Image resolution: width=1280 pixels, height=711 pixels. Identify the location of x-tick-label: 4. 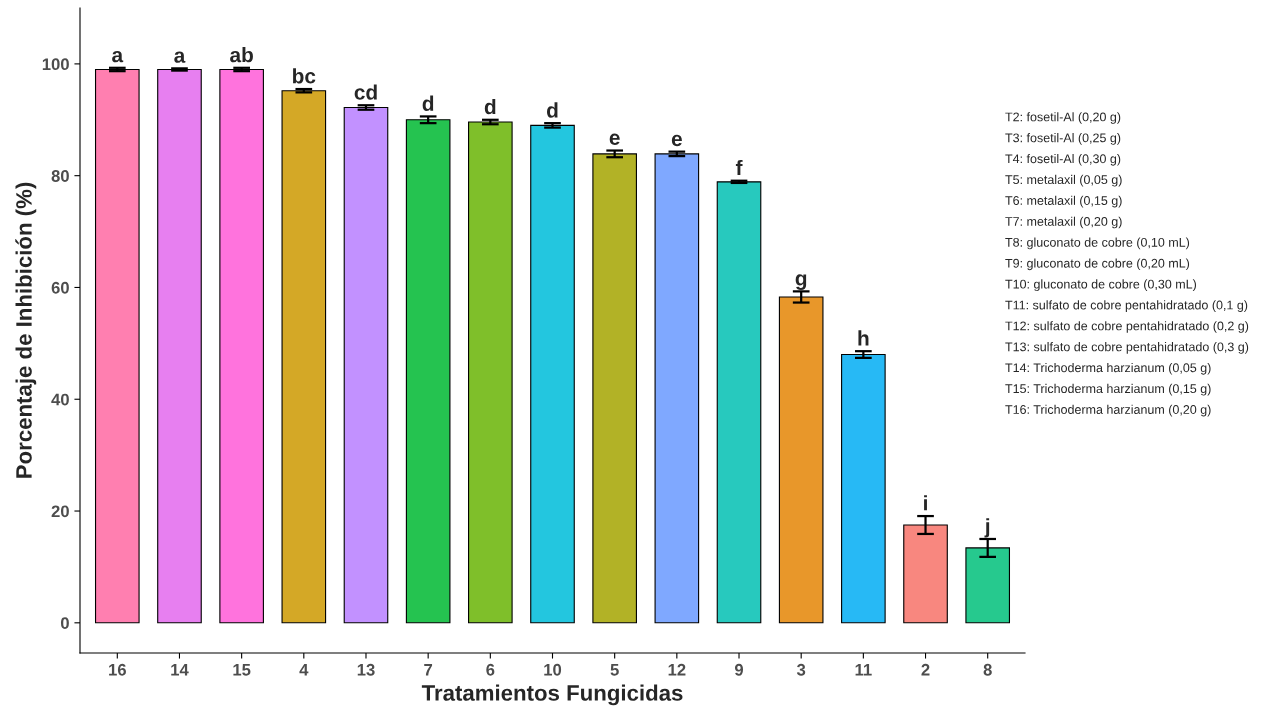
(304, 670).